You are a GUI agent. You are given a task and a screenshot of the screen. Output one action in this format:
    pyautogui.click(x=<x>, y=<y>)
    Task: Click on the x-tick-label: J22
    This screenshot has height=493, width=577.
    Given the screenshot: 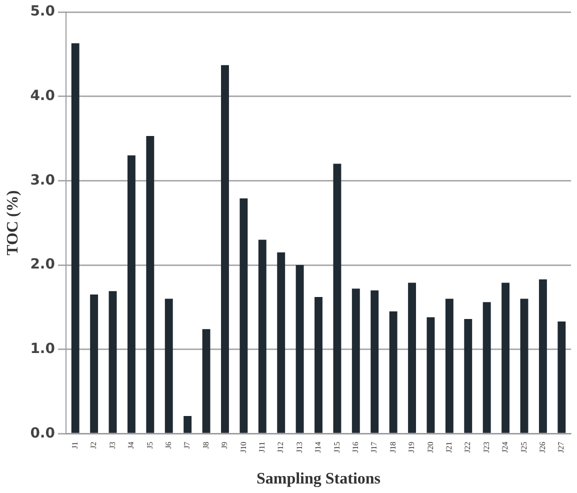 What is the action you would take?
    pyautogui.click(x=467, y=447)
    